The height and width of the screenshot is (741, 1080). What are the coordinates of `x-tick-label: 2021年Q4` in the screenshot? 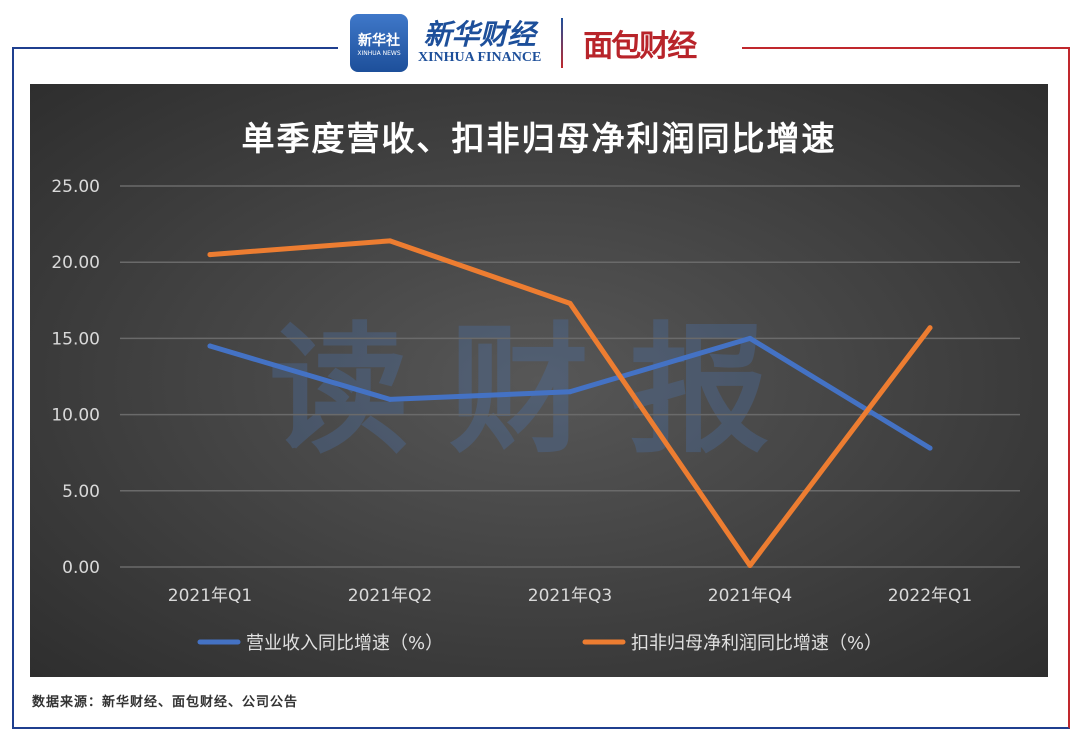 It's located at (750, 596).